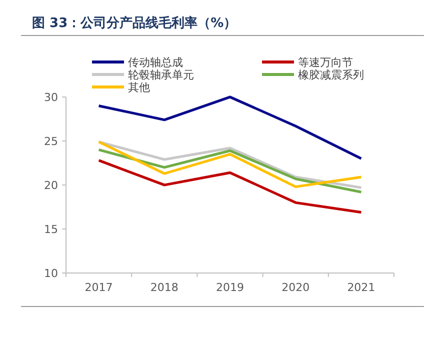  I want to click on x-tick-label: 2018, so click(164, 287).